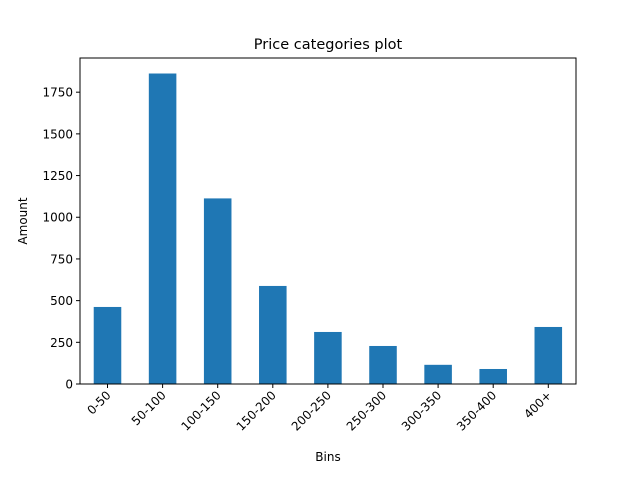  I want to click on y-tick-label: 1750, so click(57, 93).